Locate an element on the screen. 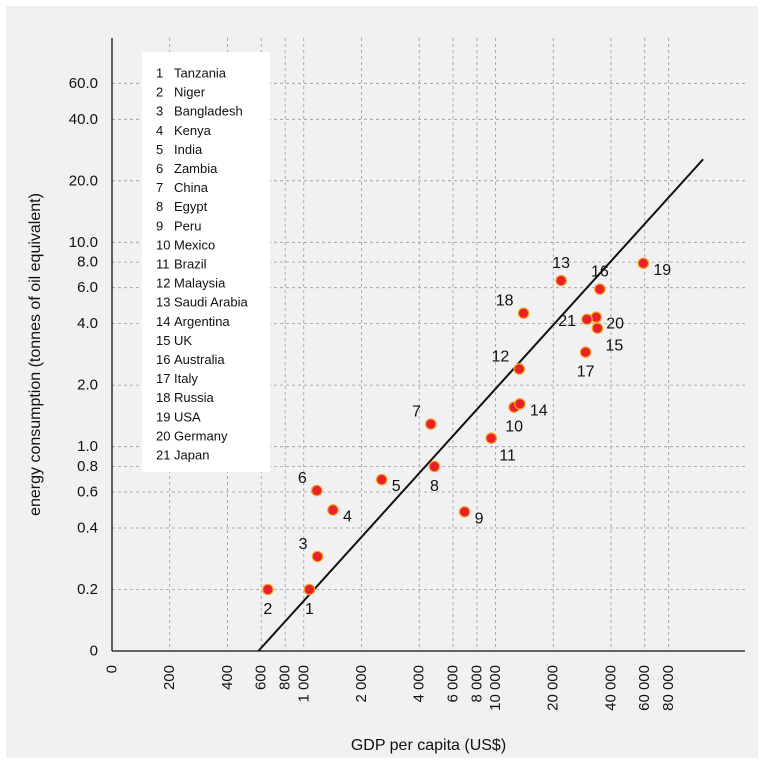 This screenshot has height=765, width=766. x-tick-label: 200 is located at coordinates (169, 677).